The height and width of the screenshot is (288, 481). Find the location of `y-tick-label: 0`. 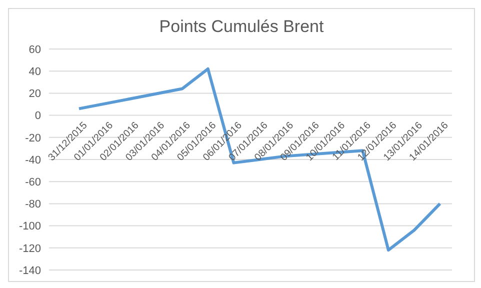

y-tick-label: 0 is located at coordinates (37, 116).